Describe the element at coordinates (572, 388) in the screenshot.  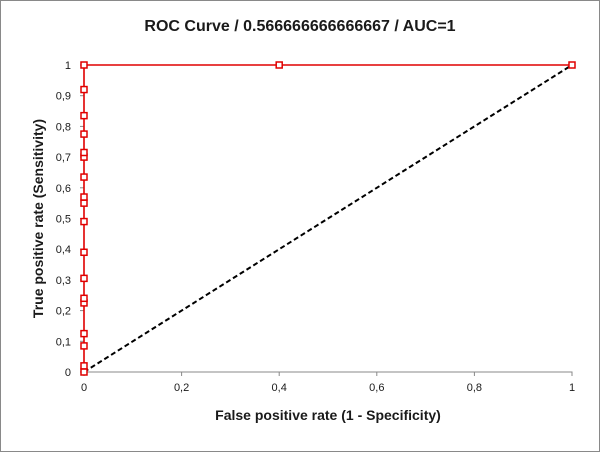
I see `x-tick-label: 1` at that location.